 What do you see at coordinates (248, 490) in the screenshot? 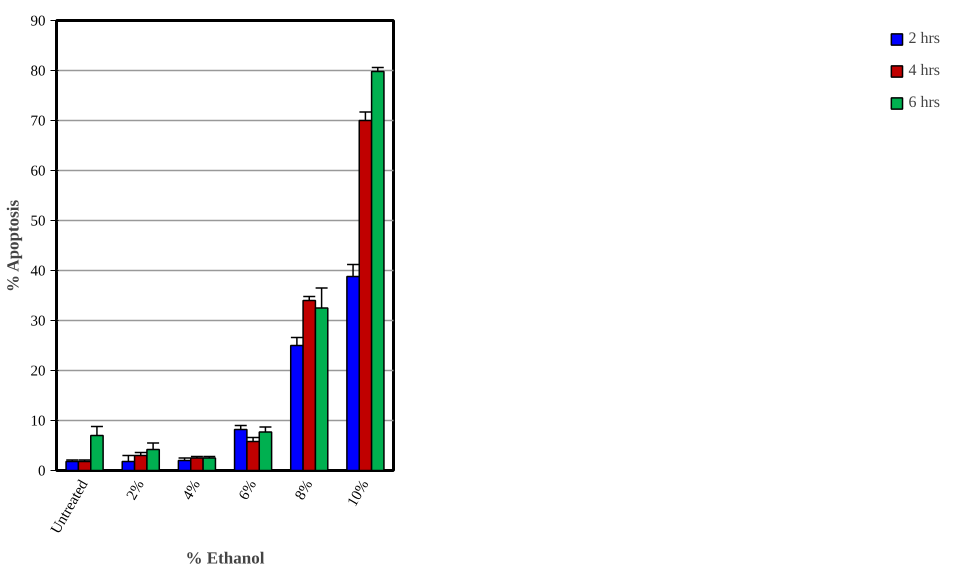
I see `x-tick-label: 6%` at bounding box center [248, 490].